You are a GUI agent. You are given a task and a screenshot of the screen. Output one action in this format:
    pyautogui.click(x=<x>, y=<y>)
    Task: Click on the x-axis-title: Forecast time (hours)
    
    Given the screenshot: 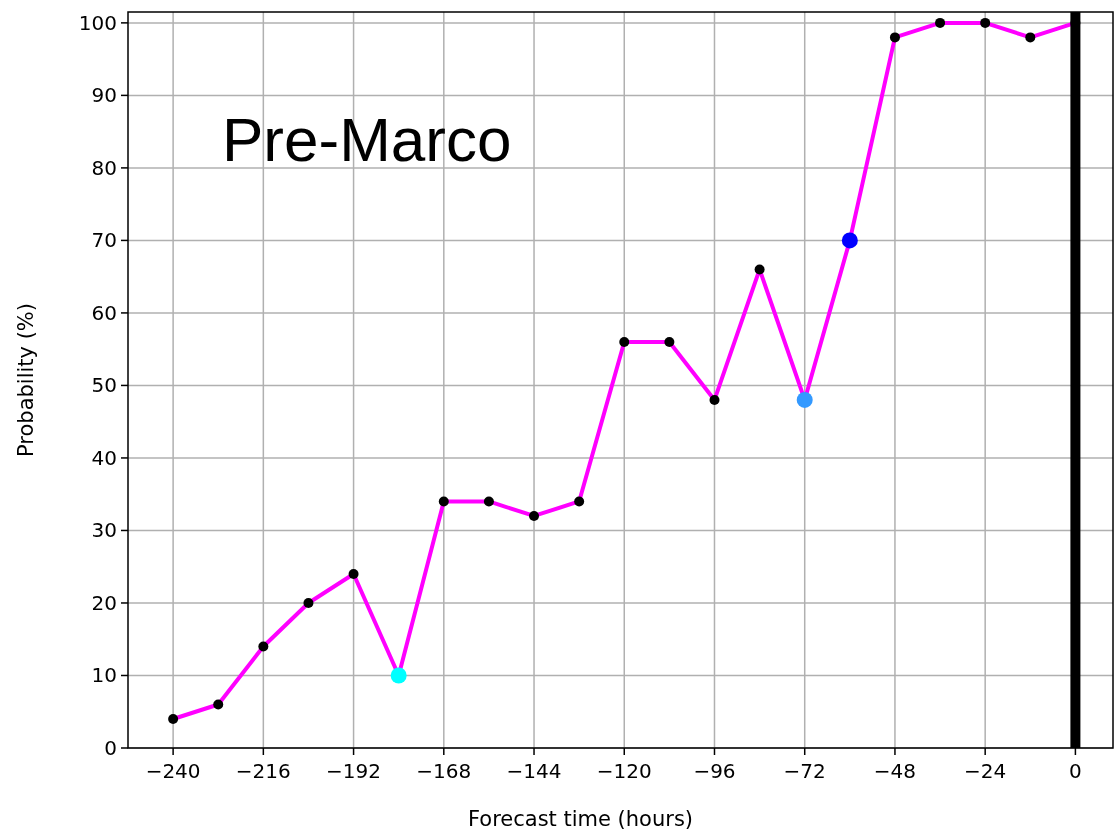 What is the action you would take?
    pyautogui.click(x=580, y=819)
    